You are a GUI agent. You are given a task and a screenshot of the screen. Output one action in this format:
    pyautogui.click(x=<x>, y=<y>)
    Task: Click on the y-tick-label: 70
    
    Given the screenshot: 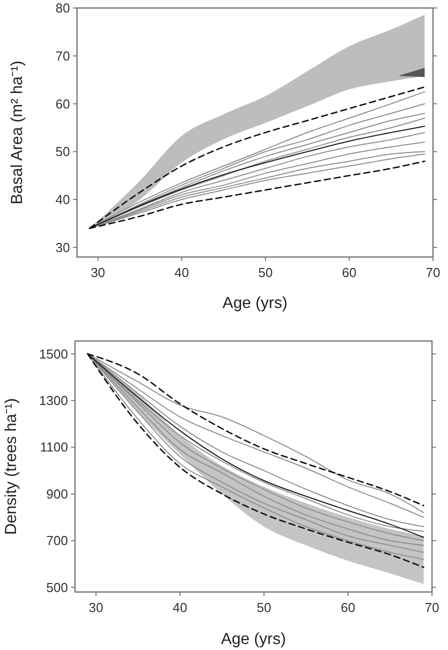 What is the action you would take?
    pyautogui.click(x=63, y=56)
    